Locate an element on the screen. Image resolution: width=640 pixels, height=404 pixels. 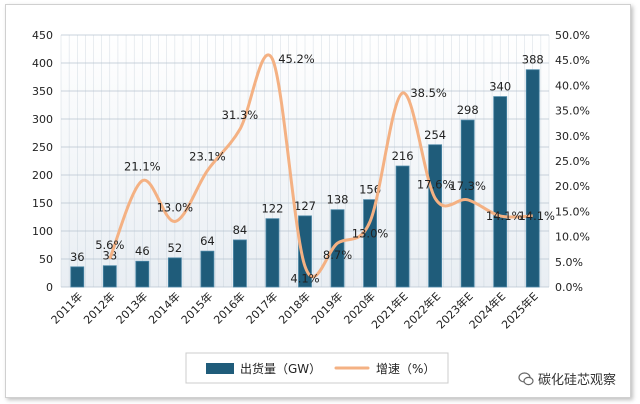
bar-data-label: 254 is located at coordinates (435, 135).